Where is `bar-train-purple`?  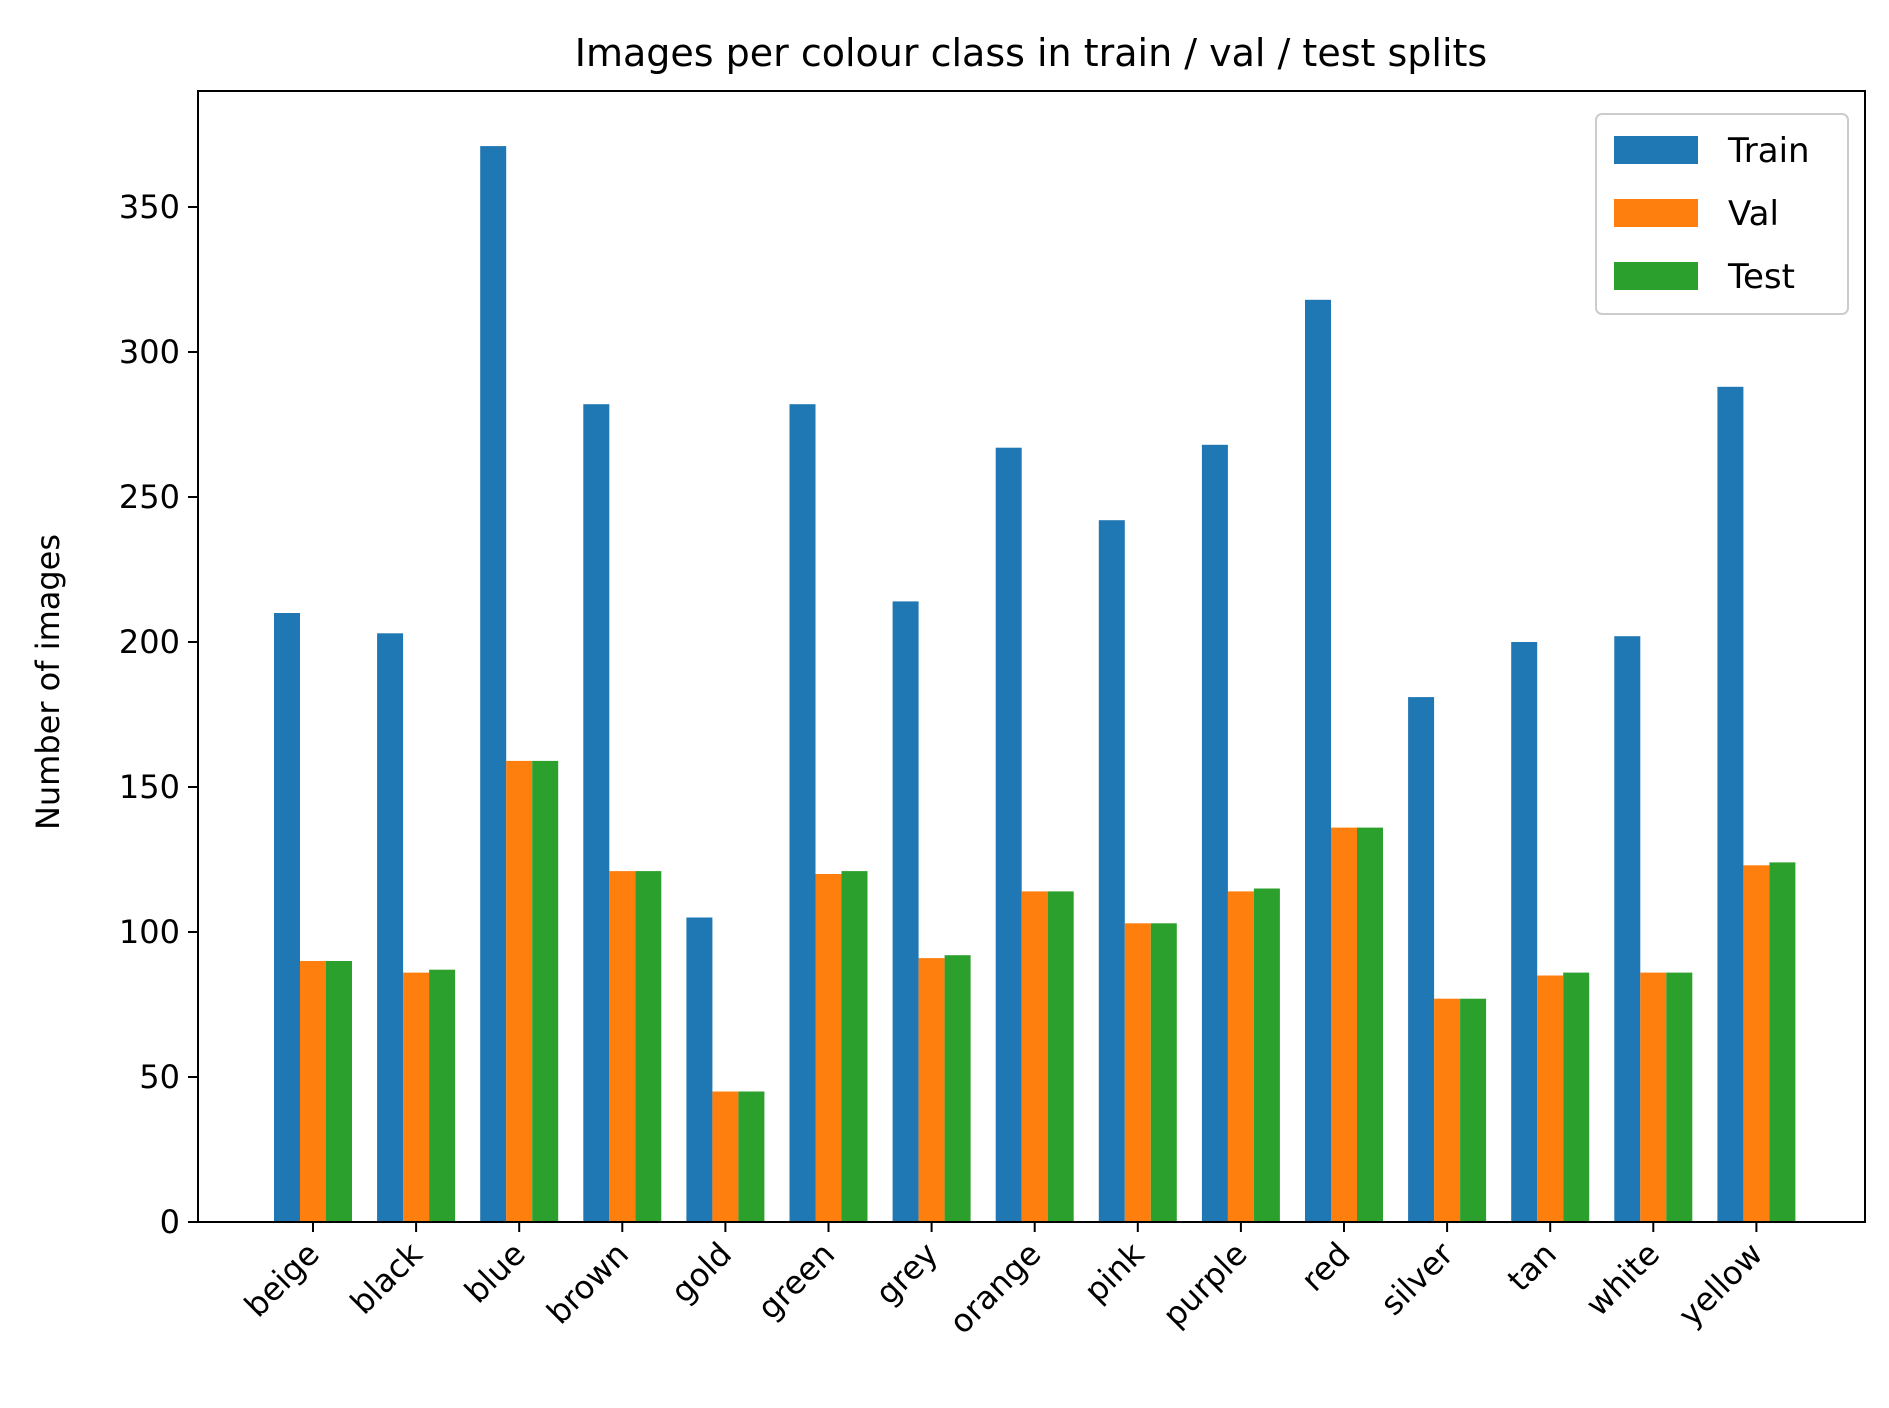
bar-train-purple is located at coordinates (1214, 833).